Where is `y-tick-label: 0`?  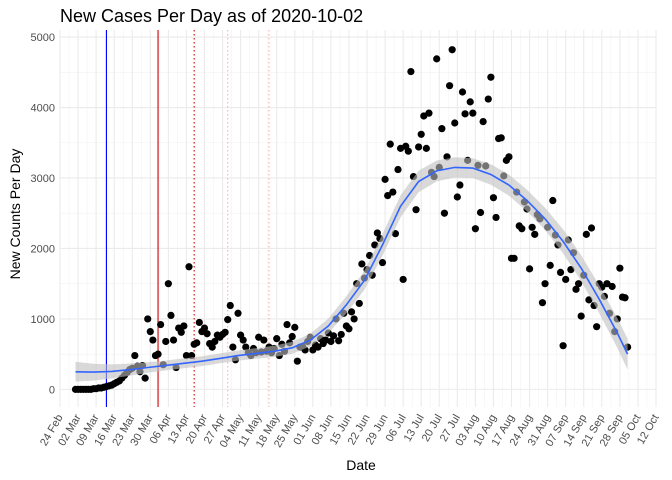
y-tick-label: 0 is located at coordinates (52, 390).